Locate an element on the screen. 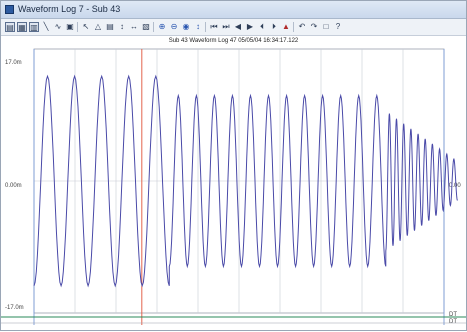 This screenshot has height=332, width=467. y-axis-bottom-label: -17.0m is located at coordinates (14, 308).